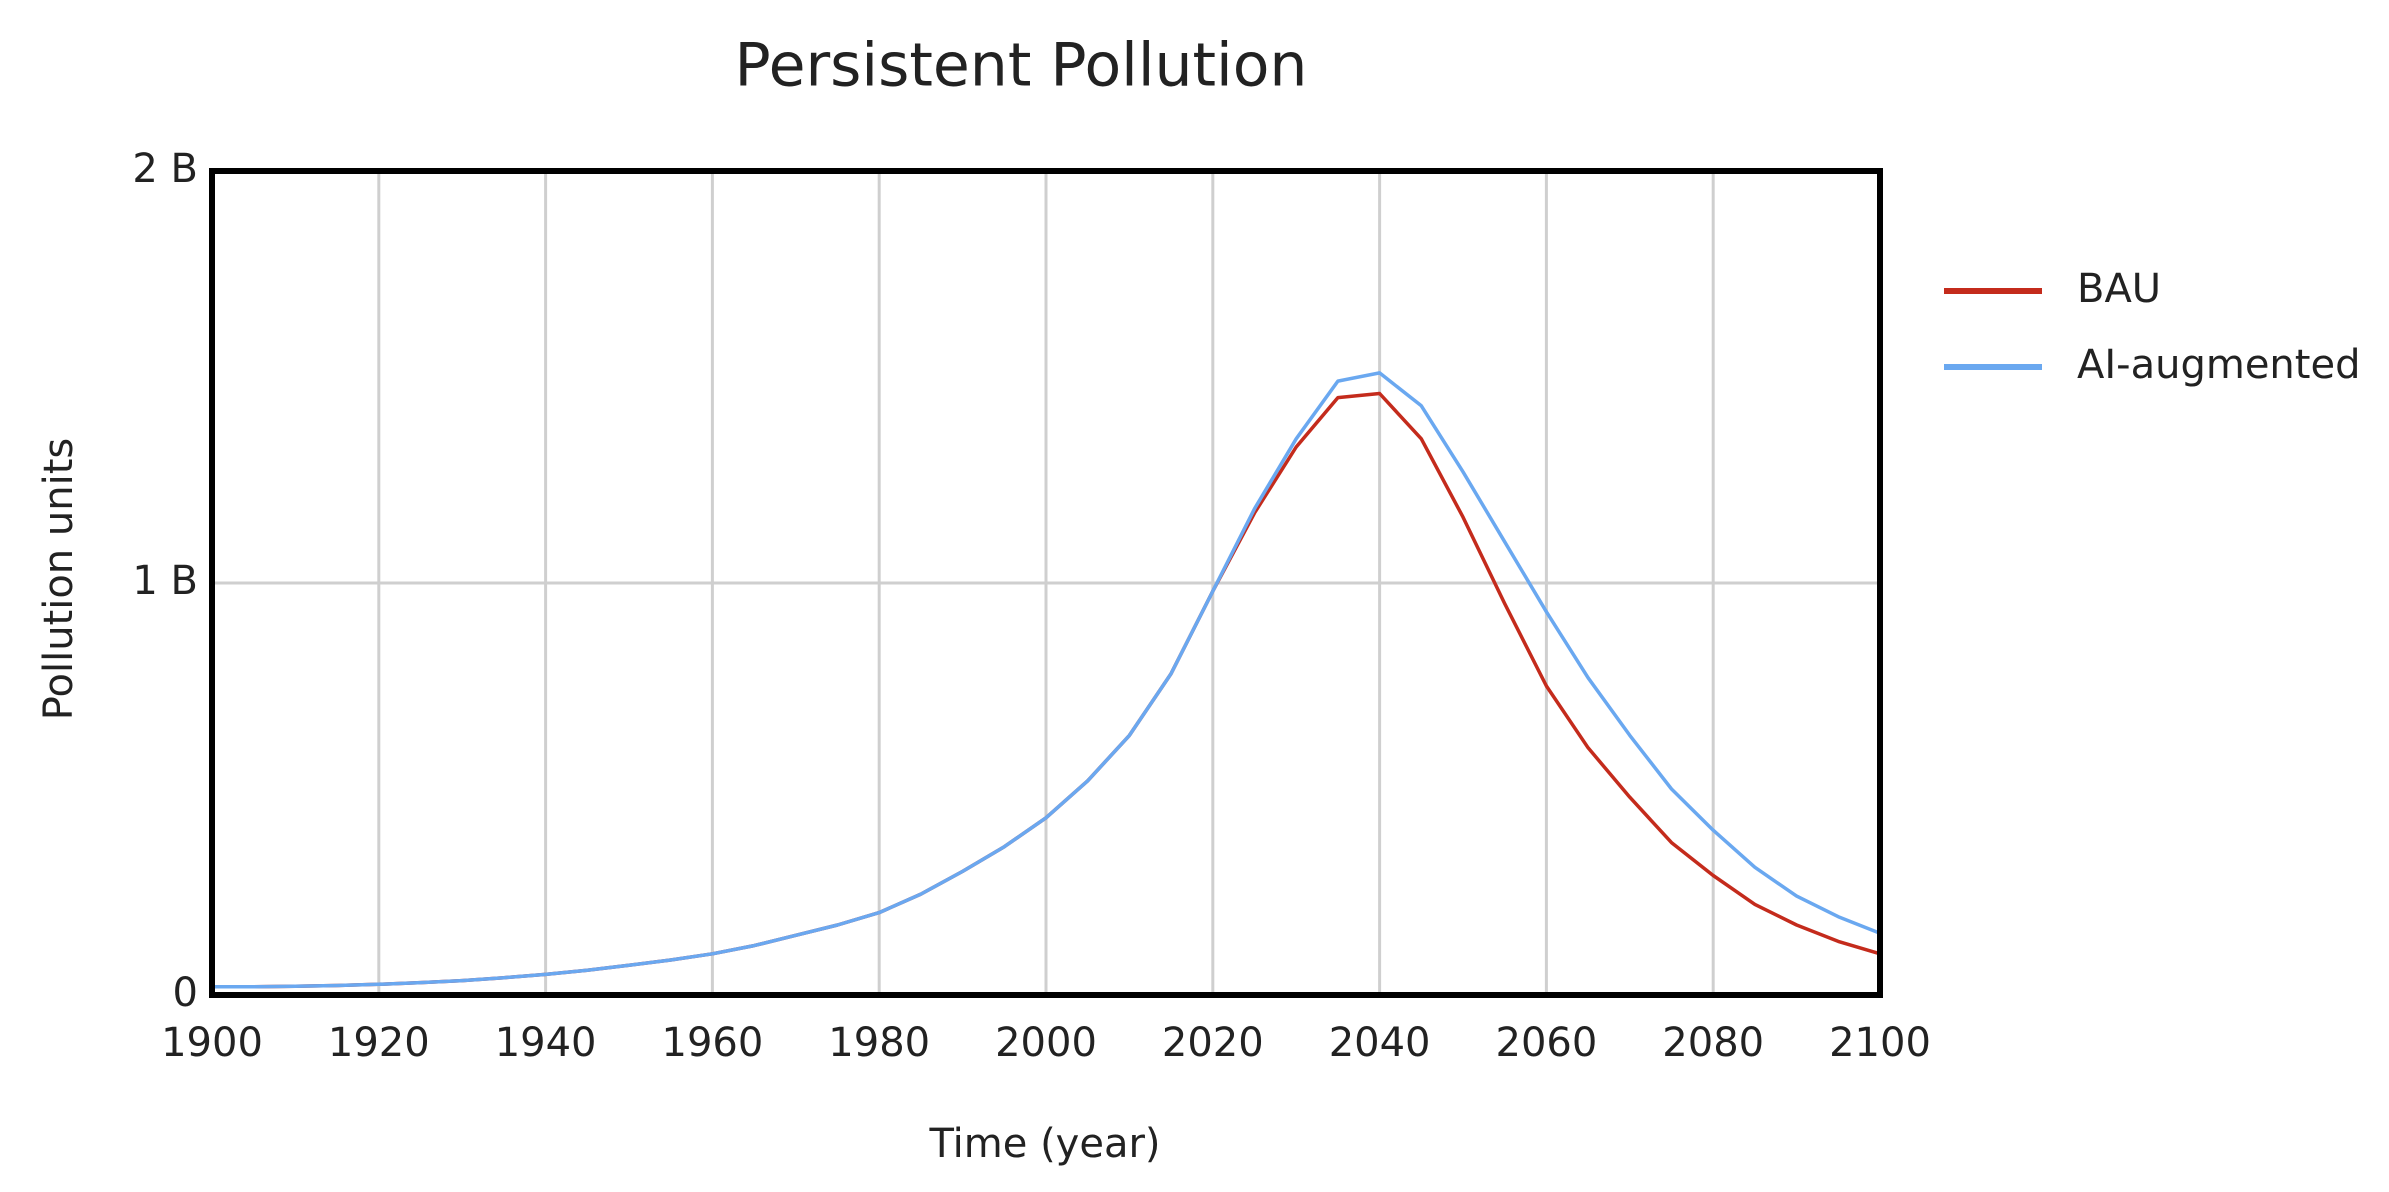 The image size is (2389, 1192). I want to click on x-tick-label: 2020, so click(1213, 1043).